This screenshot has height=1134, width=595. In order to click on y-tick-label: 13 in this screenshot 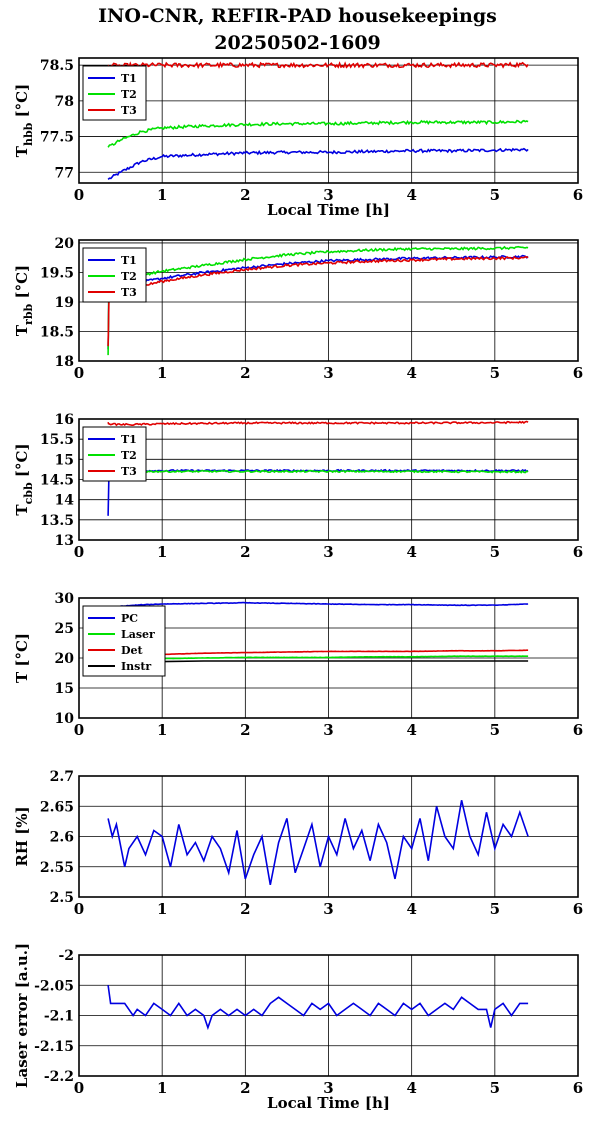, I will do `click(64, 541)`.